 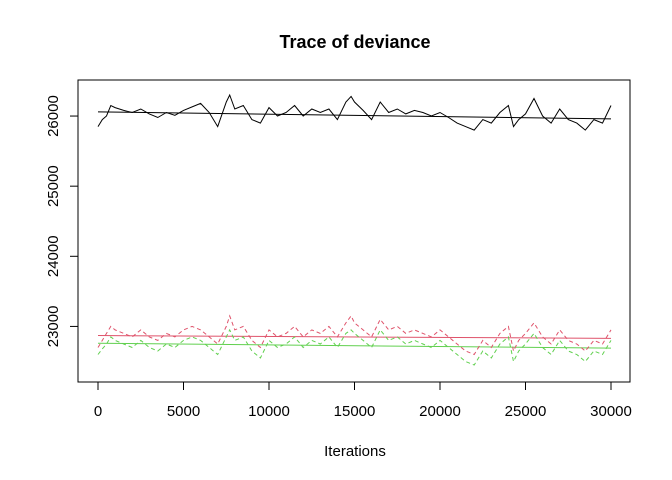 I want to click on chart-title: Trace of deviance, so click(x=354, y=42).